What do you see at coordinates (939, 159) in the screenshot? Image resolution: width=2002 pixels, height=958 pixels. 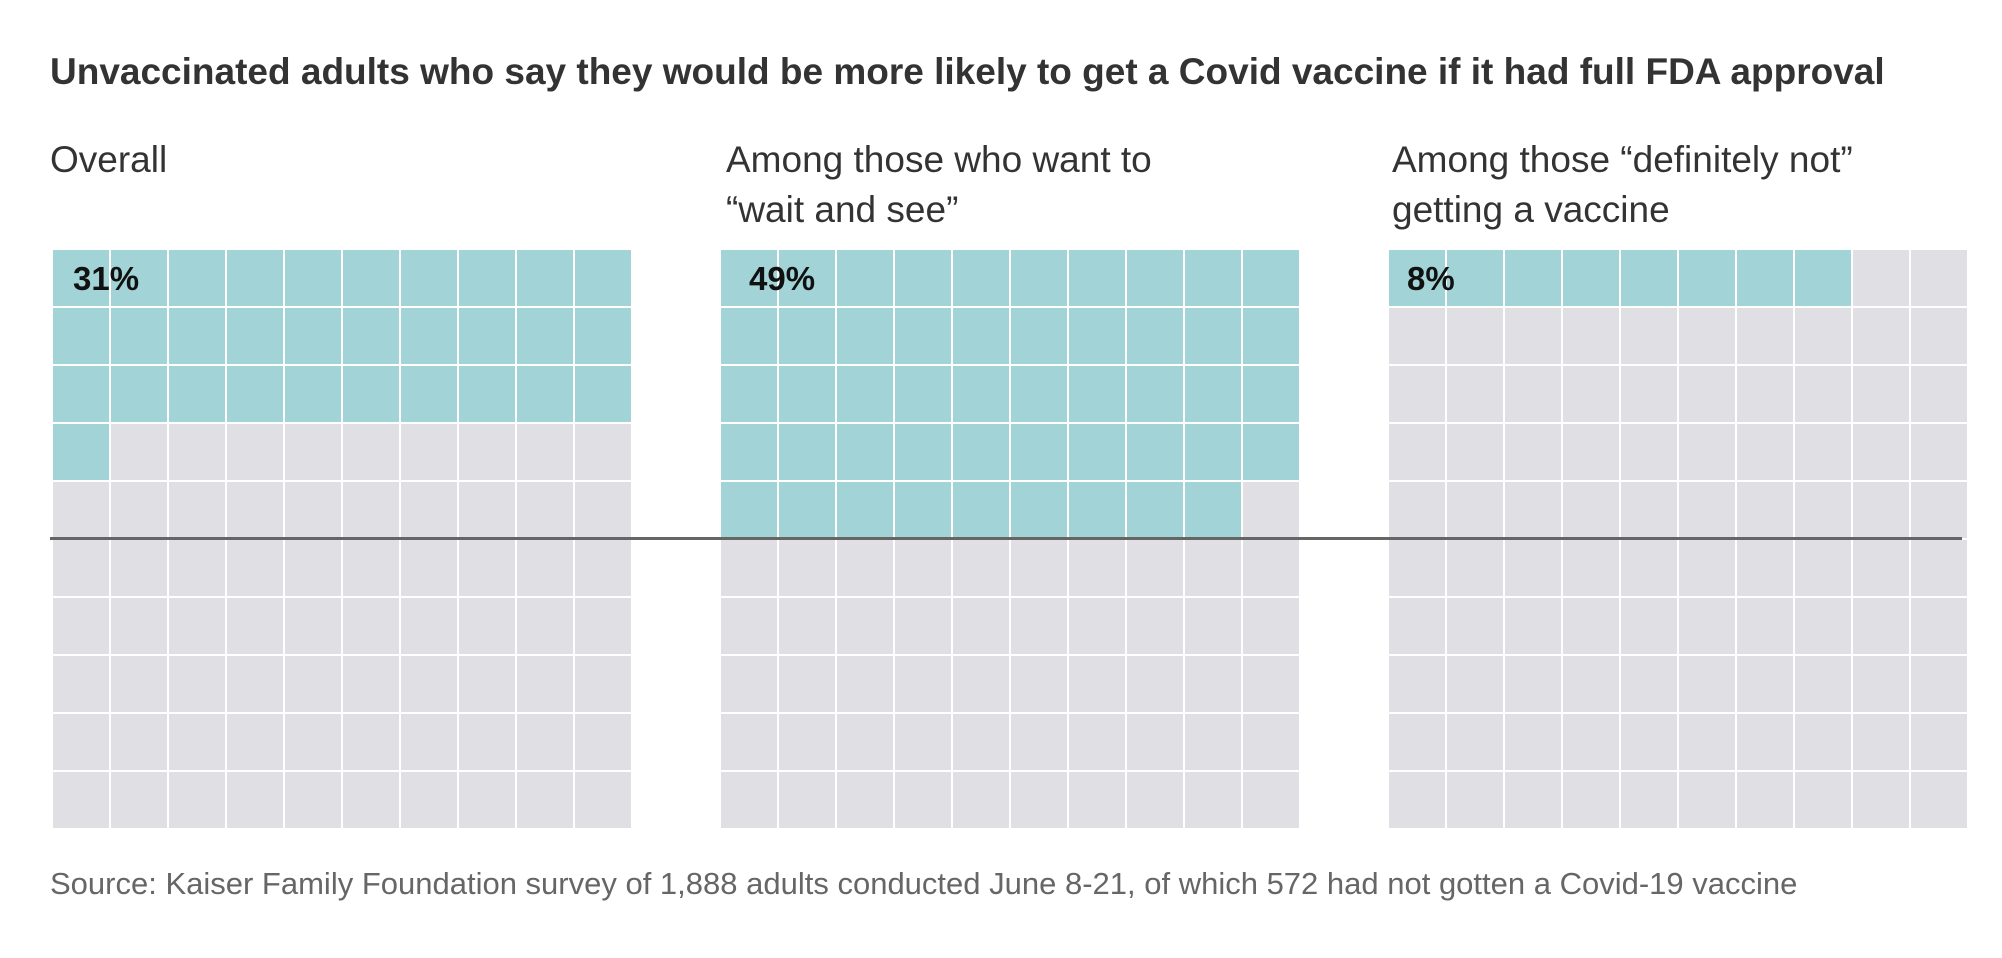 I see `panel-label-line: Among those who want to` at bounding box center [939, 159].